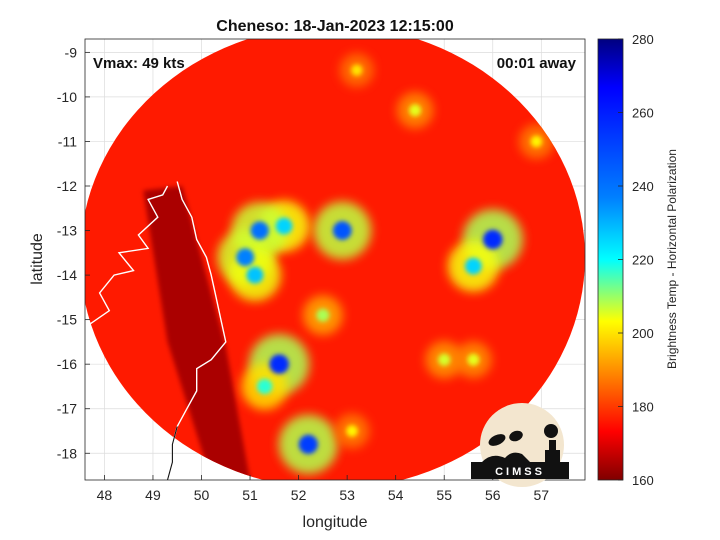 The height and width of the screenshot is (540, 720). Describe the element at coordinates (71, 52) in the screenshot. I see `y-tick-label: -9` at that location.